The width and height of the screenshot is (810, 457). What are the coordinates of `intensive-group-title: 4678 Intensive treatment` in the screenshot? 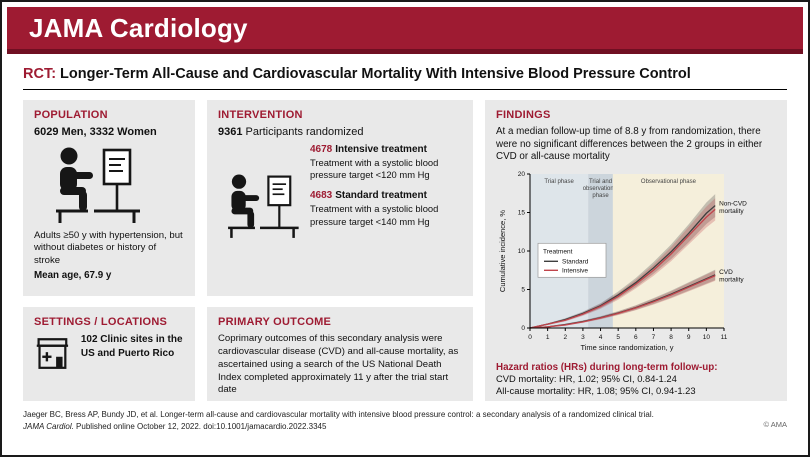 It's located at (386, 149).